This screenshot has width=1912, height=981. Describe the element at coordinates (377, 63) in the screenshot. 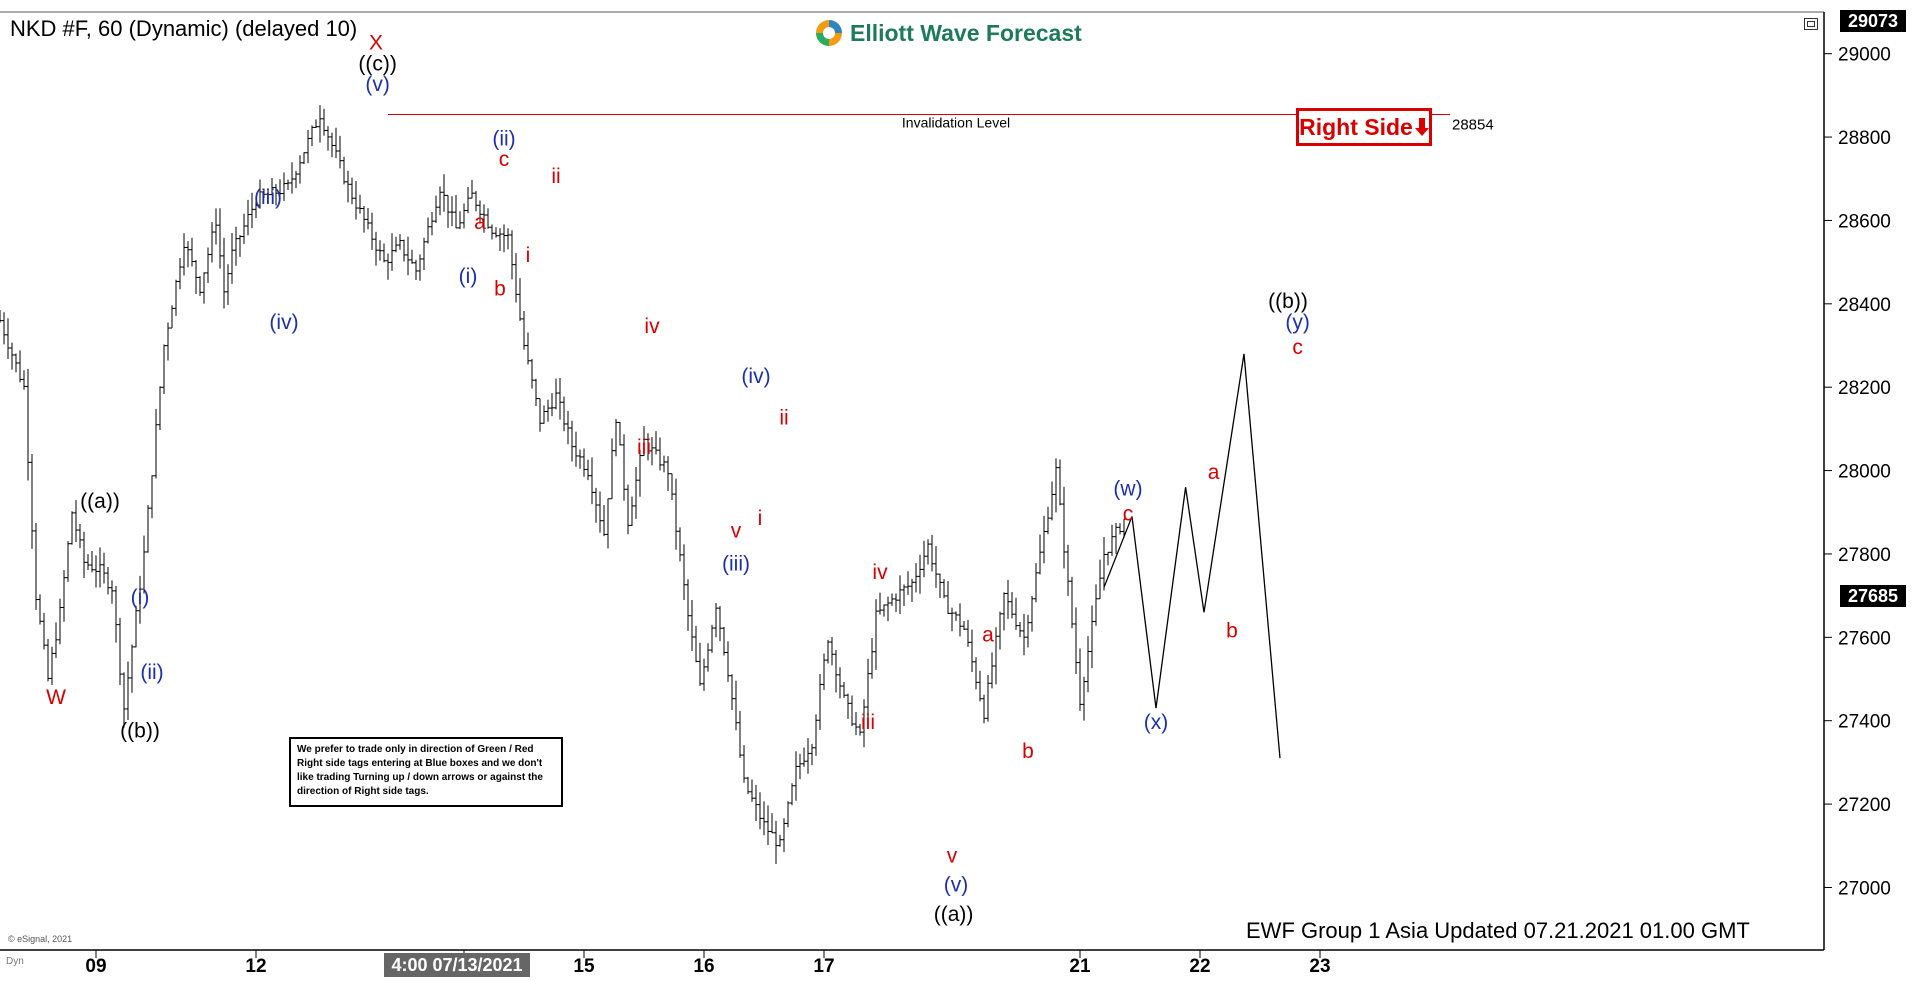

I see `wave-label: ((c))` at that location.